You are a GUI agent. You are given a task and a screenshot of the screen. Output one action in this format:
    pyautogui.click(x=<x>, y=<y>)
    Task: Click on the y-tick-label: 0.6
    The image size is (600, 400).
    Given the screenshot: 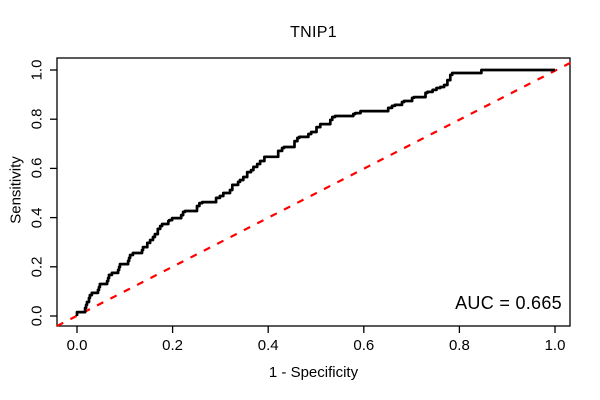 What is the action you would take?
    pyautogui.click(x=37, y=168)
    